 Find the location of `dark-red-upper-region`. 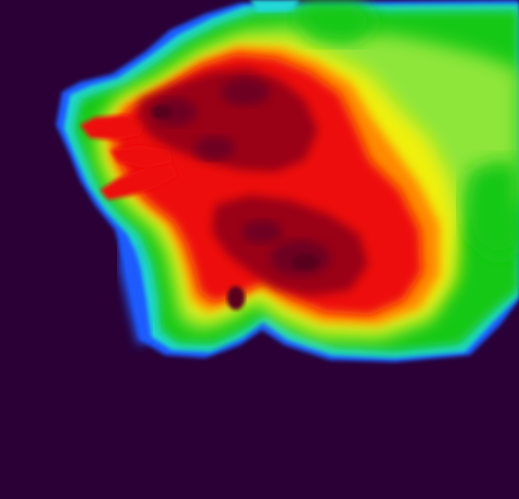

dark-red-upper-region is located at coordinates (228, 120).